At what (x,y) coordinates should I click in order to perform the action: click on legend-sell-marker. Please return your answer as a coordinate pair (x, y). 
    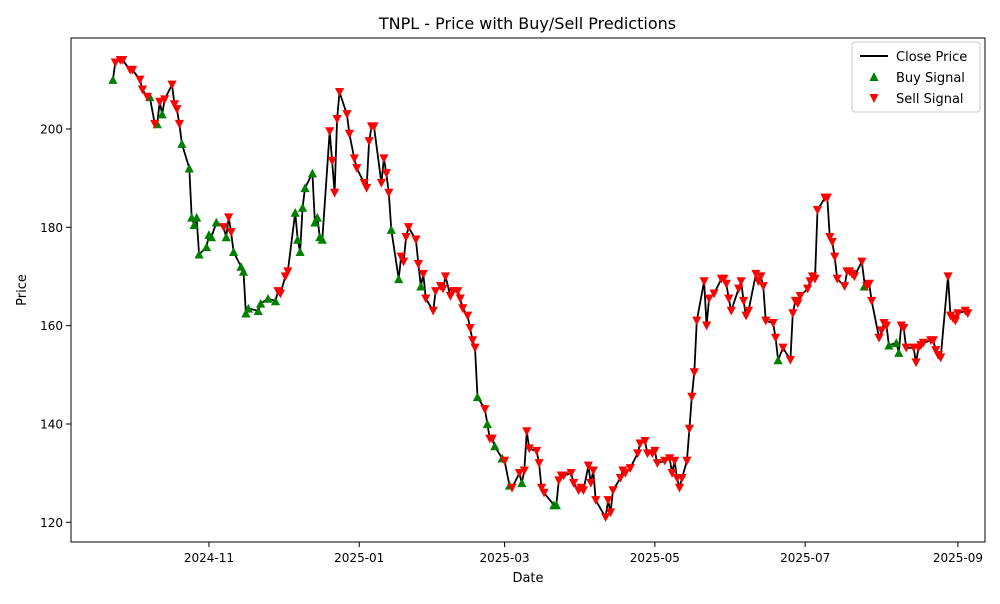
    Looking at the image, I should click on (874, 98).